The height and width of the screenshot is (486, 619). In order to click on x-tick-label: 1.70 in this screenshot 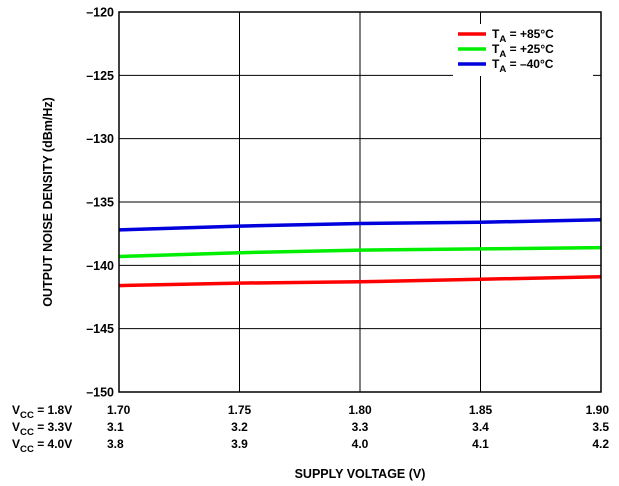, I will do `click(119, 410)`.